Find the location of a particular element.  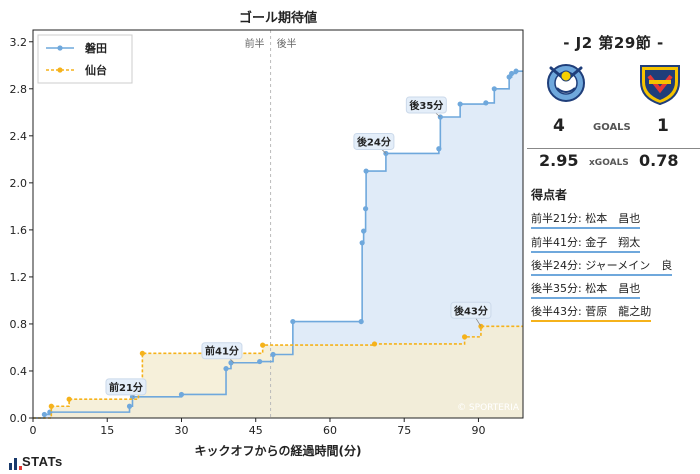

x-tick-label: 30 is located at coordinates (181, 430).